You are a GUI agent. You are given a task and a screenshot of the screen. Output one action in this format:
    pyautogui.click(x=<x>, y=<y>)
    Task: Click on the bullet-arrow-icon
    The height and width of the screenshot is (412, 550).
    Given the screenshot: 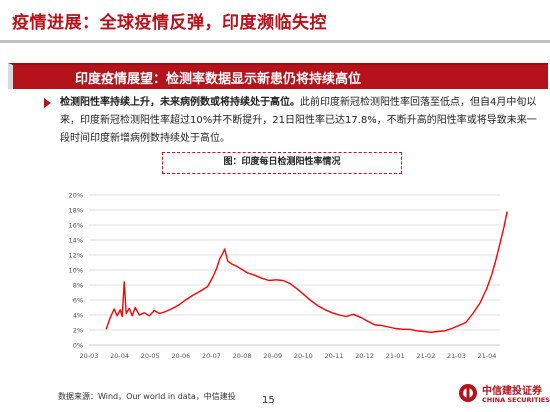 What is the action you would take?
    pyautogui.click(x=47, y=103)
    